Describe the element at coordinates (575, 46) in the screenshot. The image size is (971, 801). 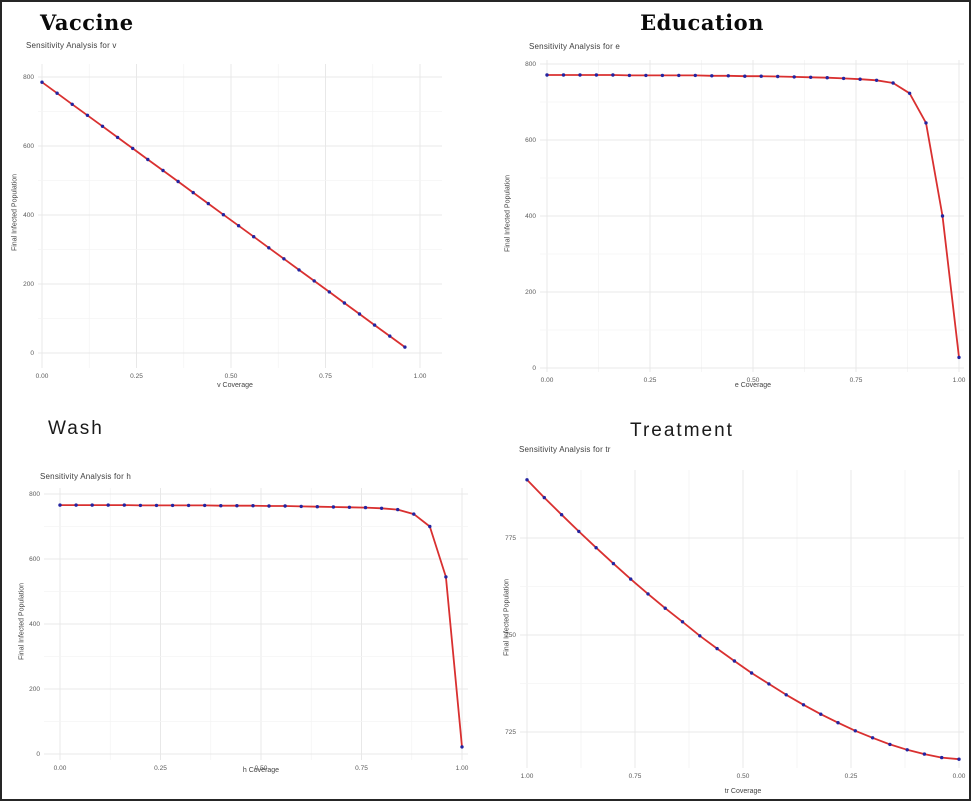
I see `education-plot-subtitle: Sensitivity Analysis for e` at that location.